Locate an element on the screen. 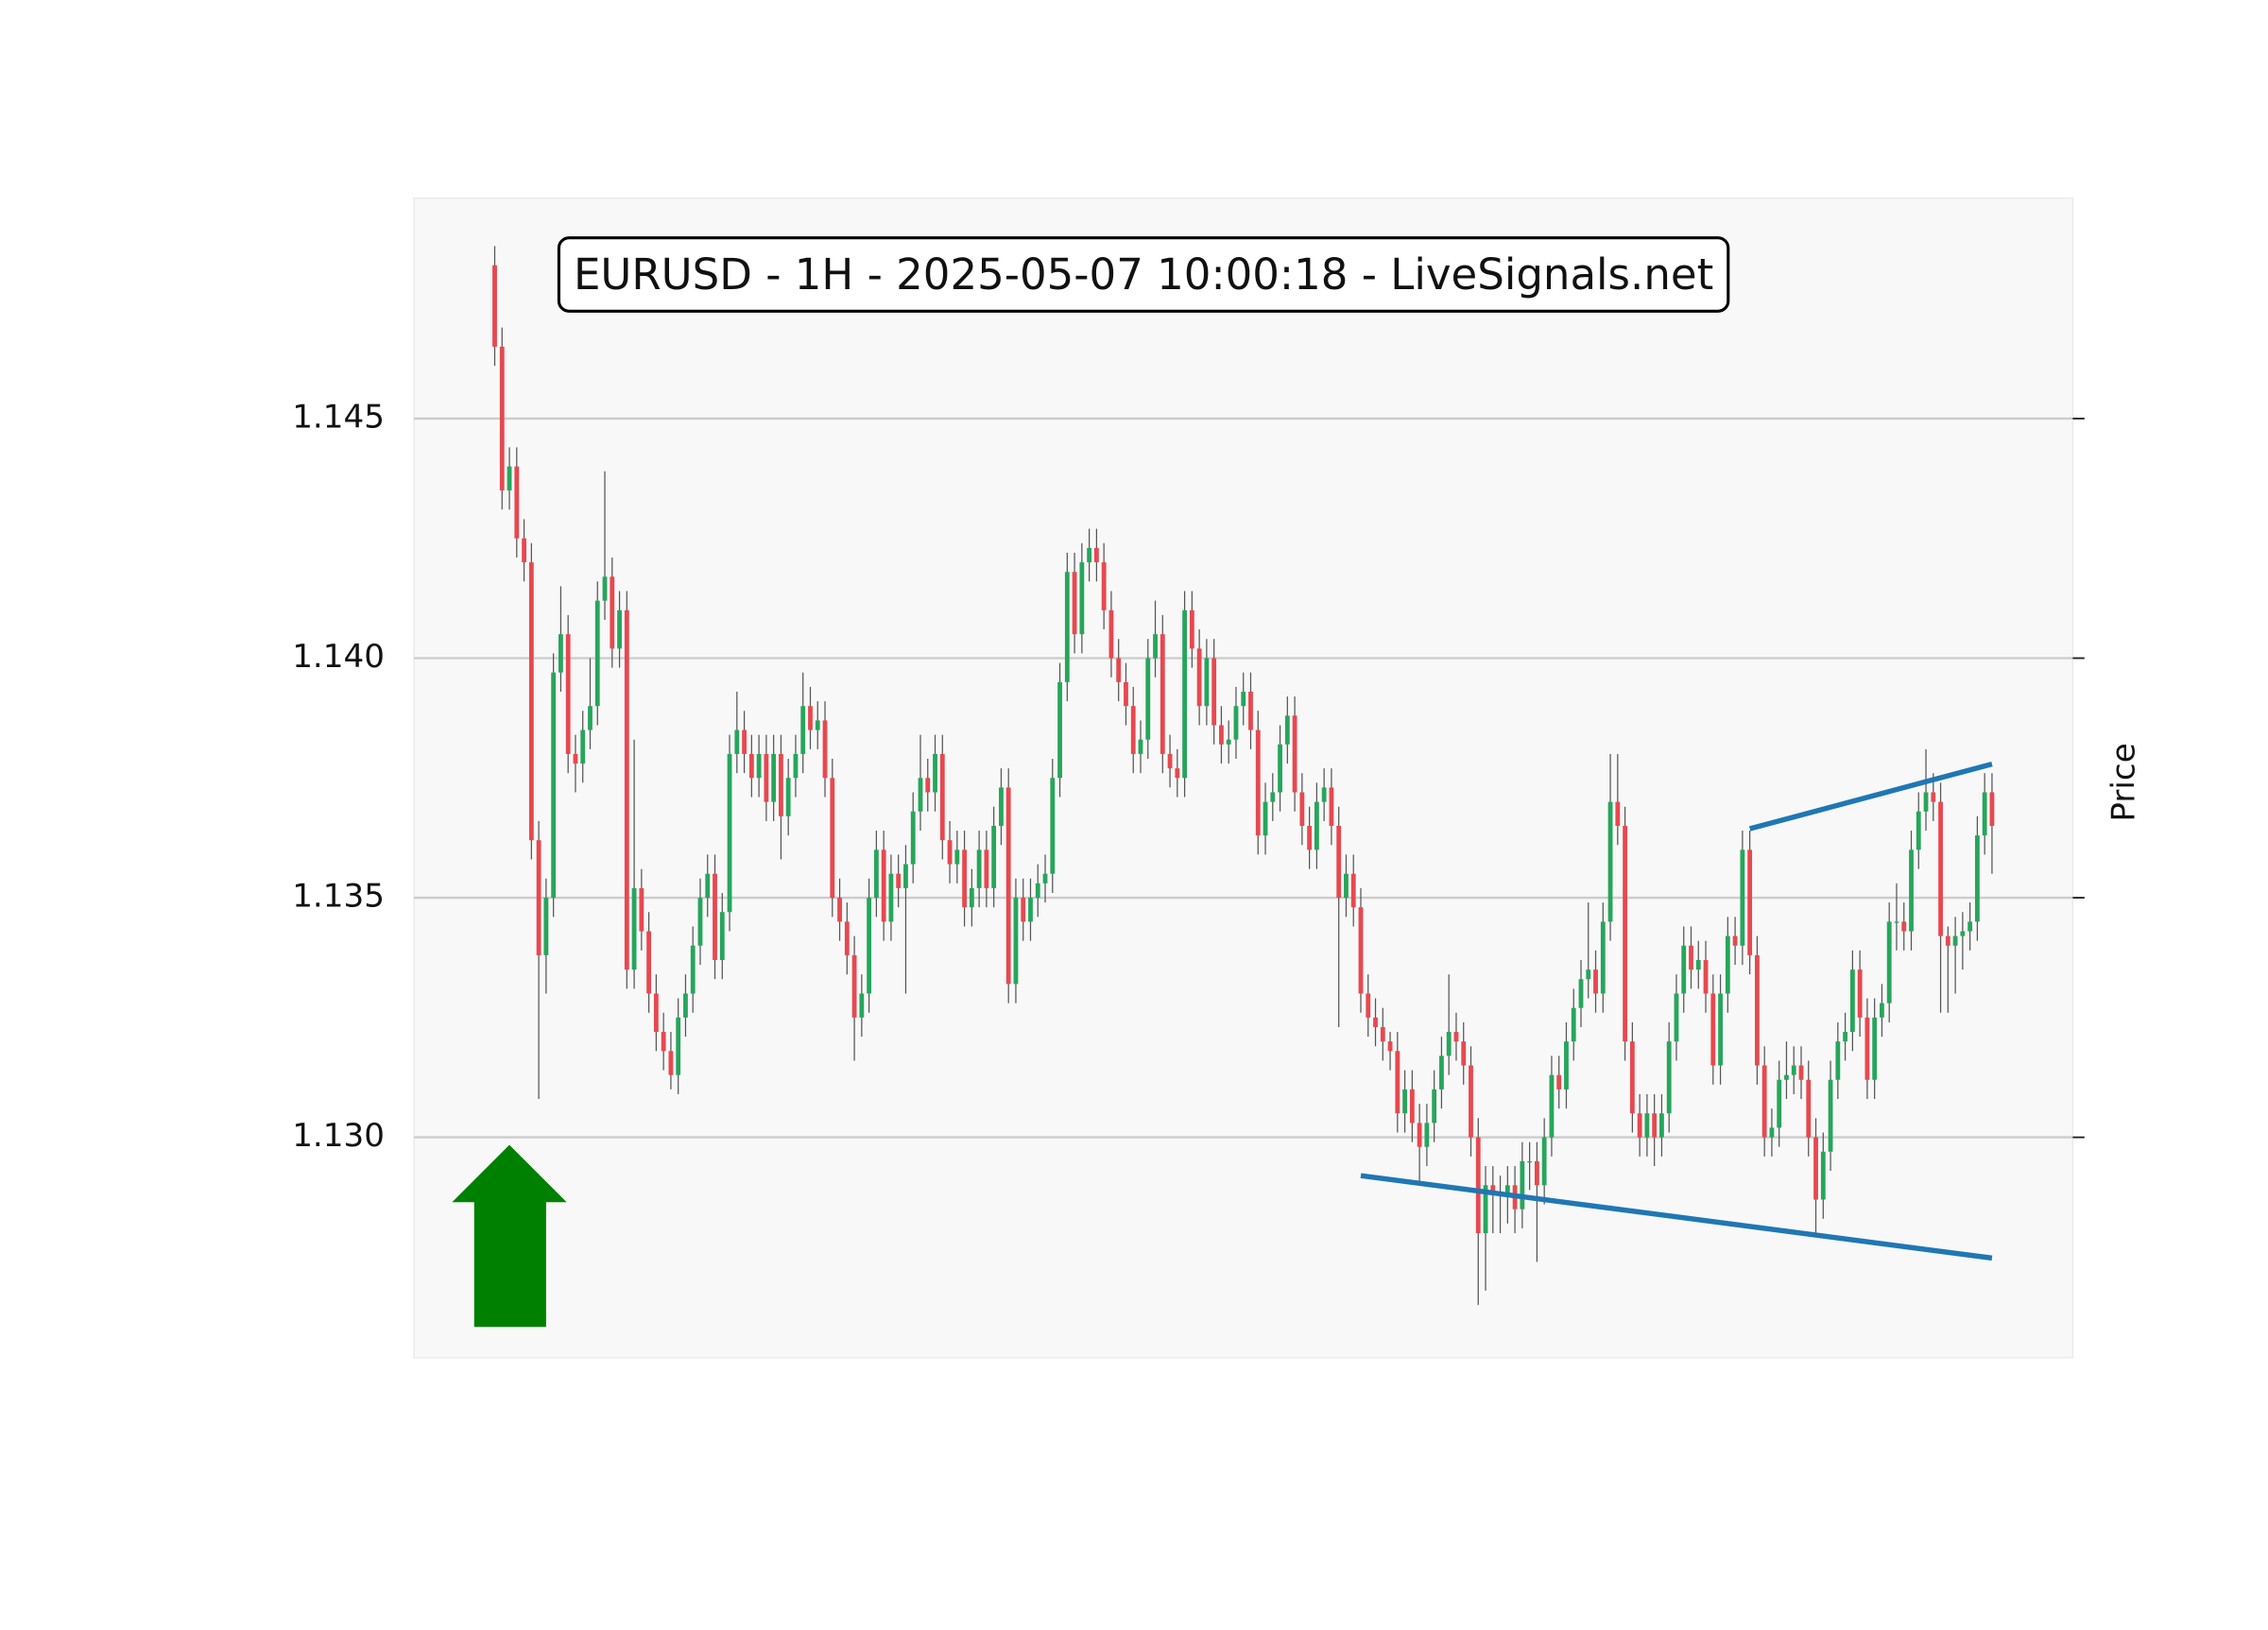 This screenshot has width=2268, height=1630. title-box is located at coordinates (1143, 274).